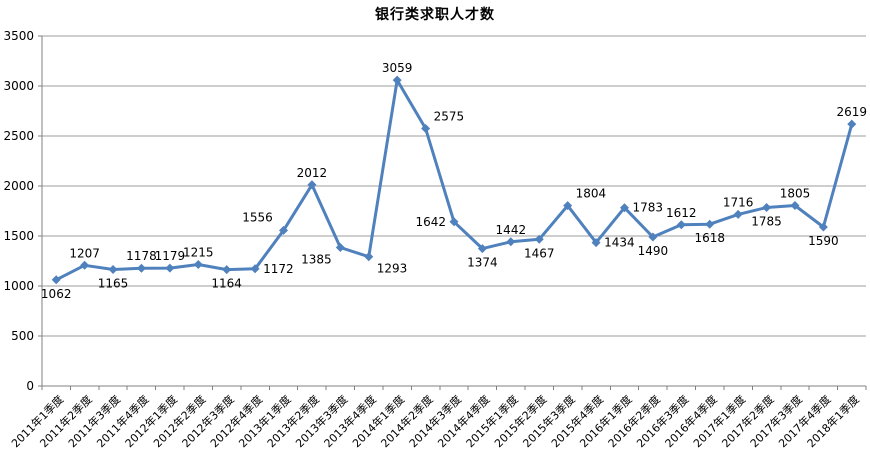 The width and height of the screenshot is (870, 459). I want to click on data-label: 1785, so click(766, 222).